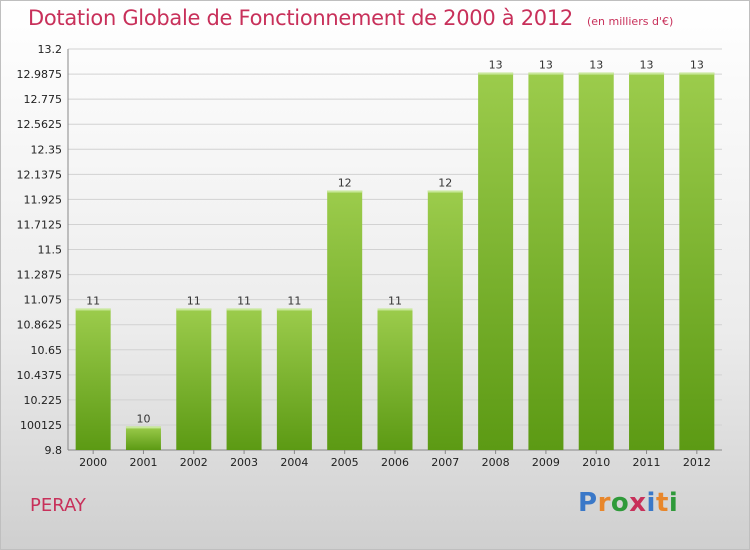 This screenshot has width=750, height=550. Describe the element at coordinates (43, 300) in the screenshot. I see `y-tick-label: 11.075` at that location.